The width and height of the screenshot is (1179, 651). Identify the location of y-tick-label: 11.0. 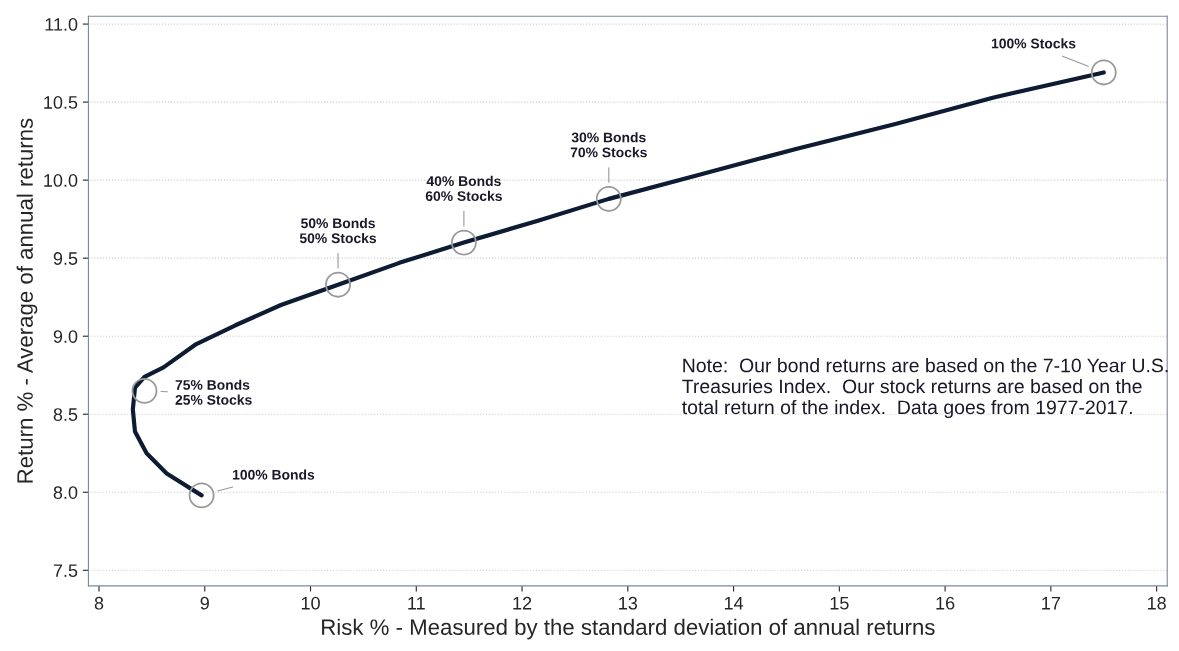
(61, 24).